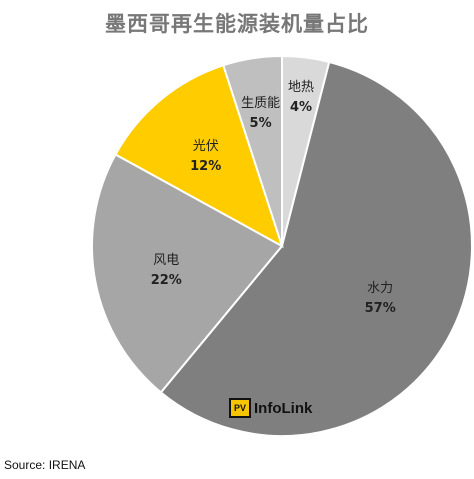  Describe the element at coordinates (380, 308) in the screenshot. I see `slice-value-1: 57%` at that location.